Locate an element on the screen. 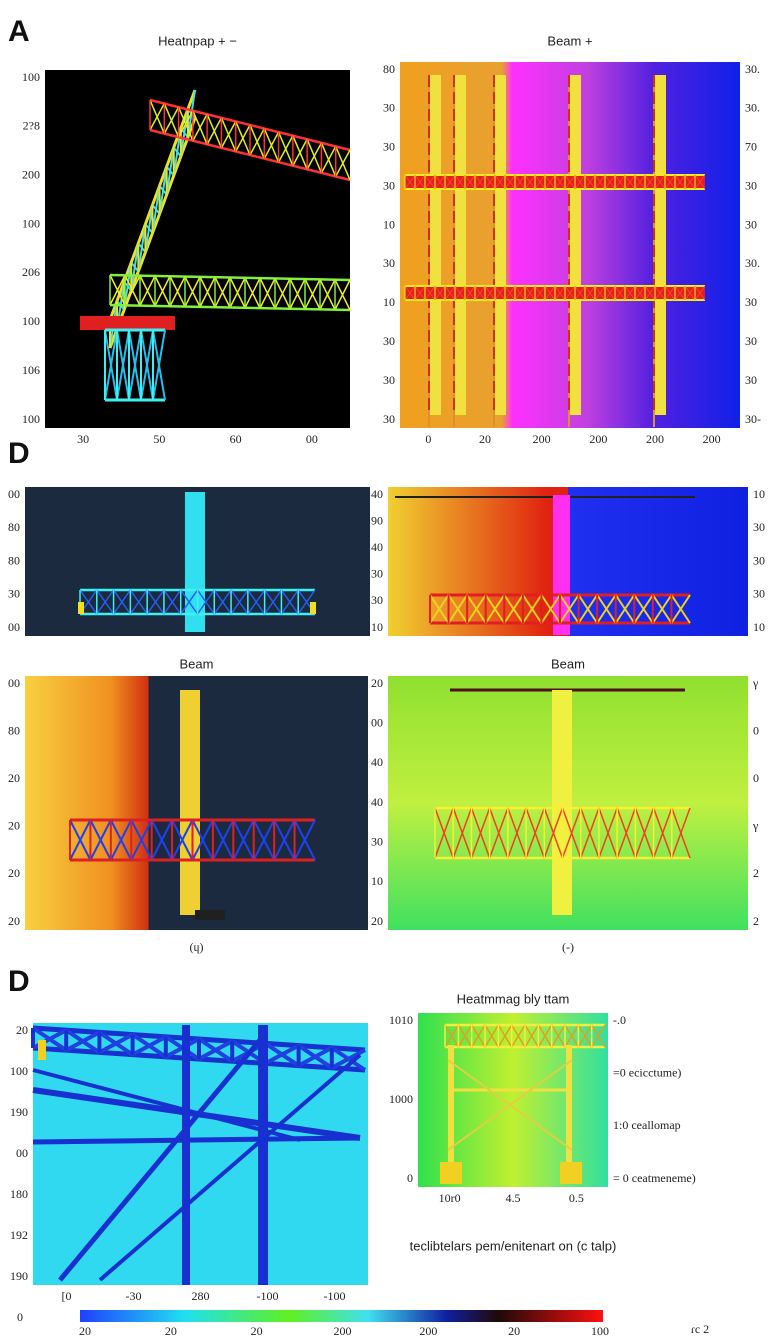  y-labels: 40 is located at coordinates (377, 802).